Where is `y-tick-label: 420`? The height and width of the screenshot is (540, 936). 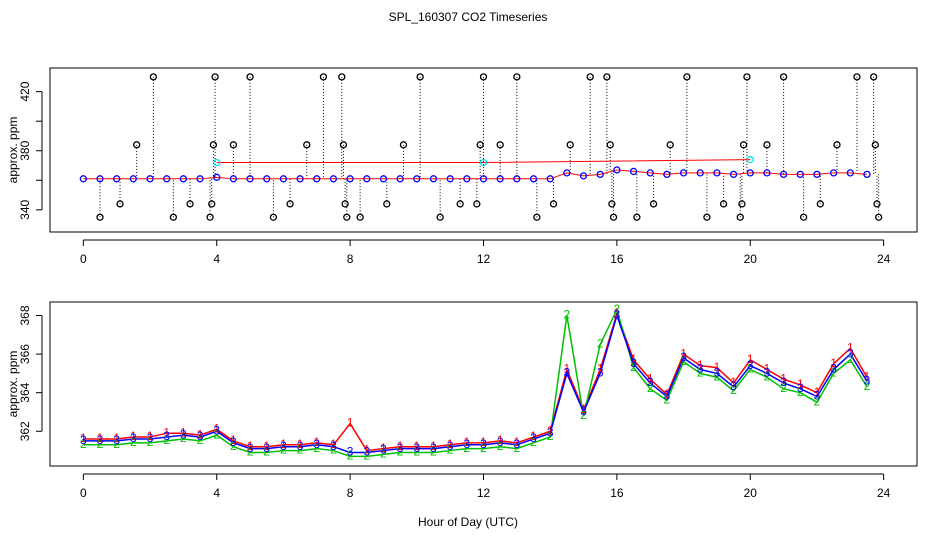
y-tick-label: 420 is located at coordinates (25, 91).